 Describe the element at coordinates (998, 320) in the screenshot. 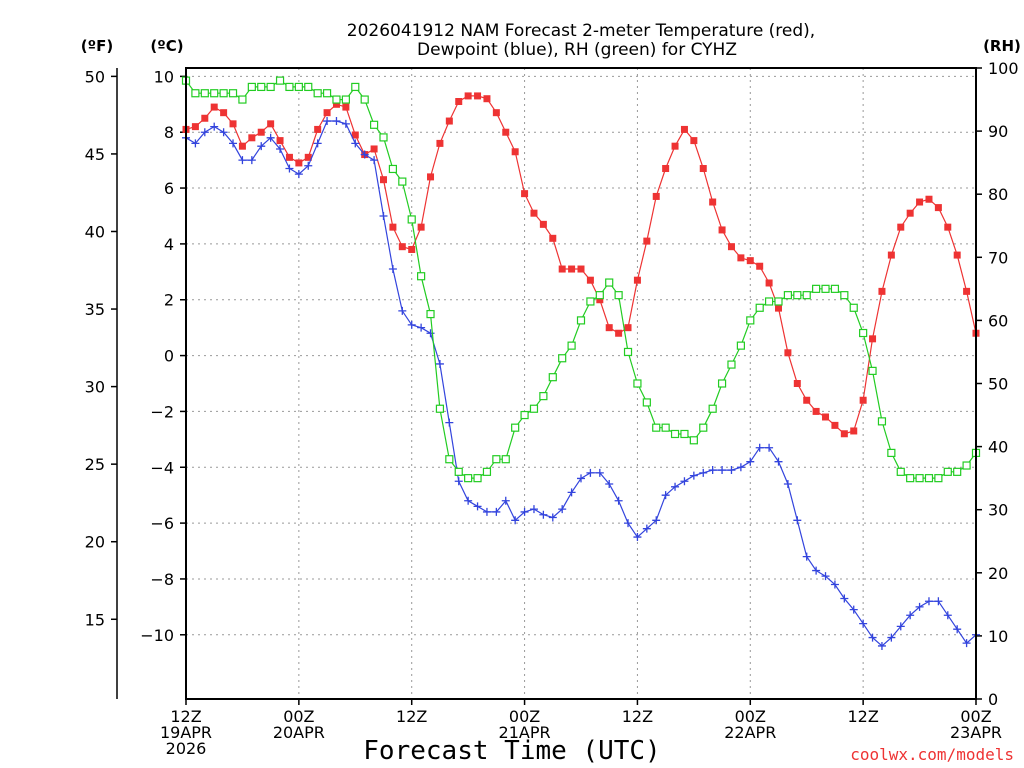

I see `rh-tick-label: 60` at that location.